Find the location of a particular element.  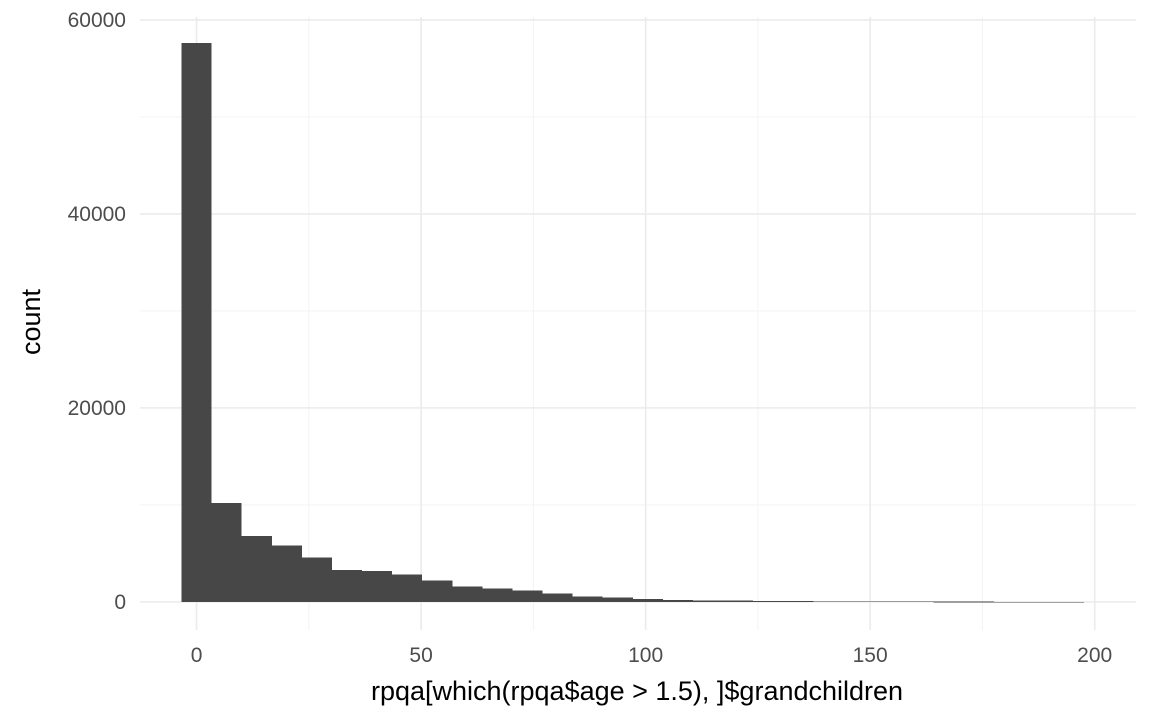

y-tick-label: 20000 is located at coordinates (97, 408).